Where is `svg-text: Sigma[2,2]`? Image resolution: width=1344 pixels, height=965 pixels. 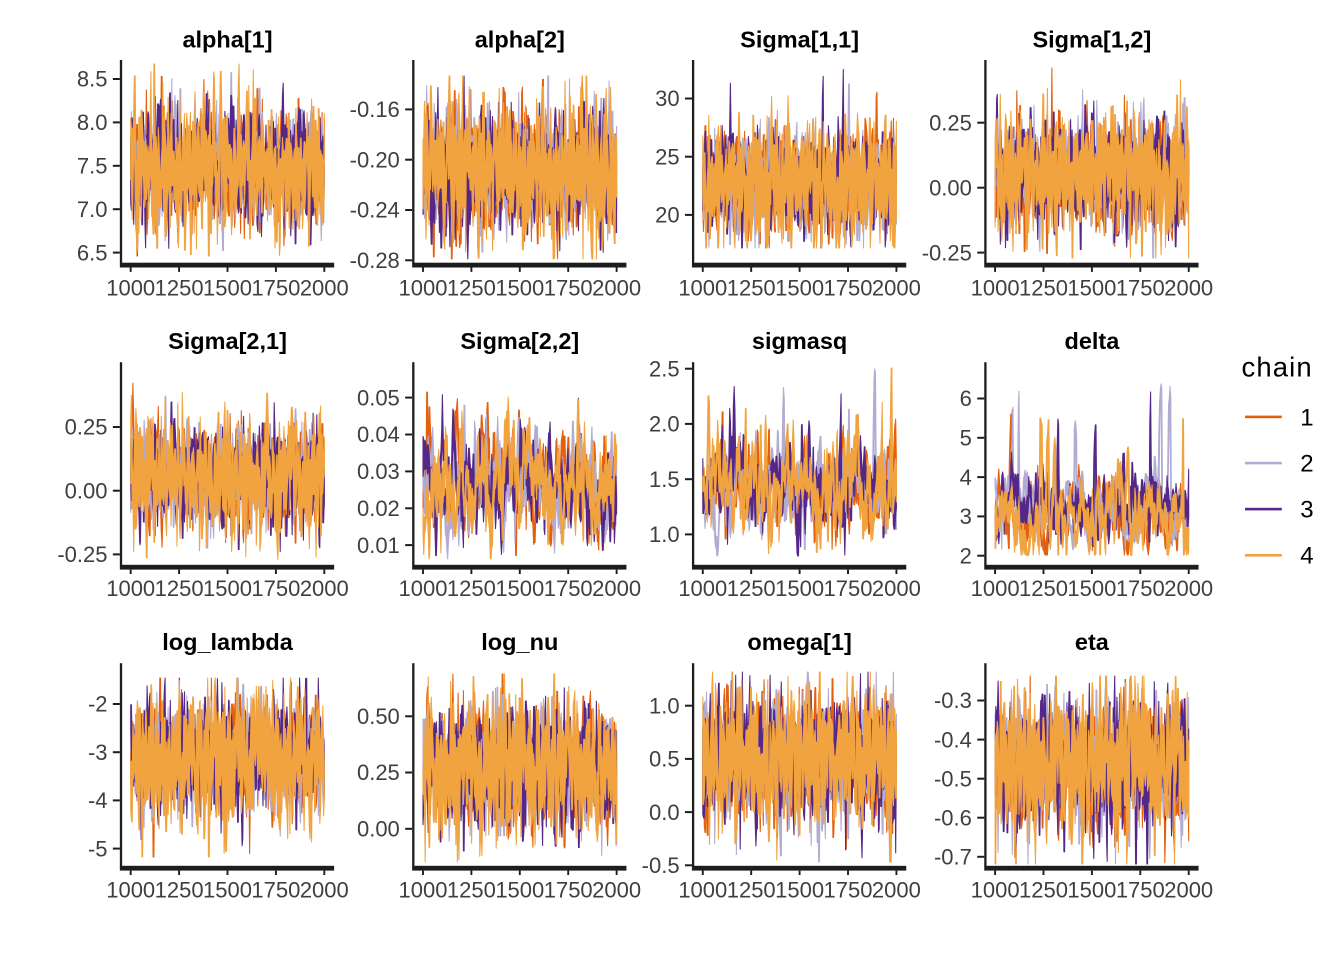
svg-text: Sigma[2,2] is located at coordinates (519, 341).